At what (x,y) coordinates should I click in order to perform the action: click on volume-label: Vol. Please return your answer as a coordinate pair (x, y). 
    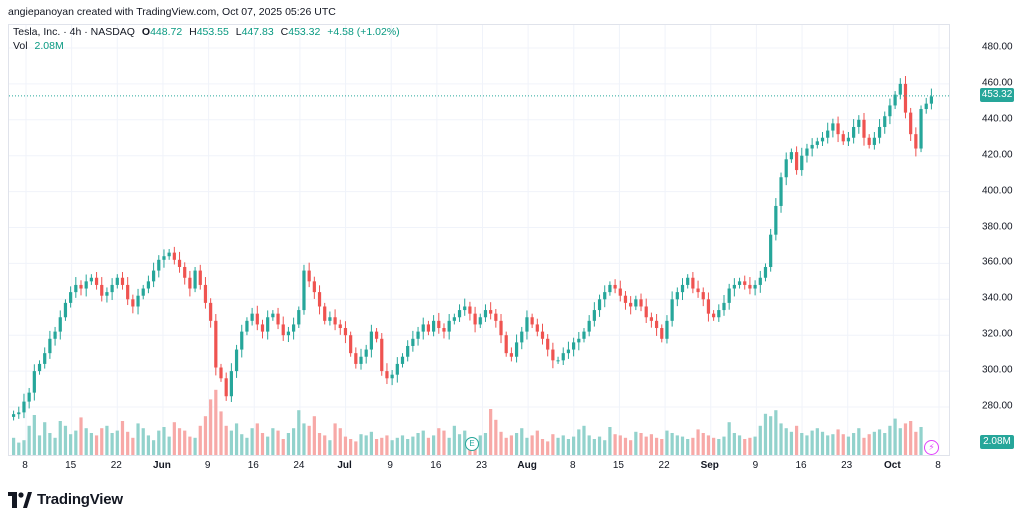
    Looking at the image, I should click on (20, 46).